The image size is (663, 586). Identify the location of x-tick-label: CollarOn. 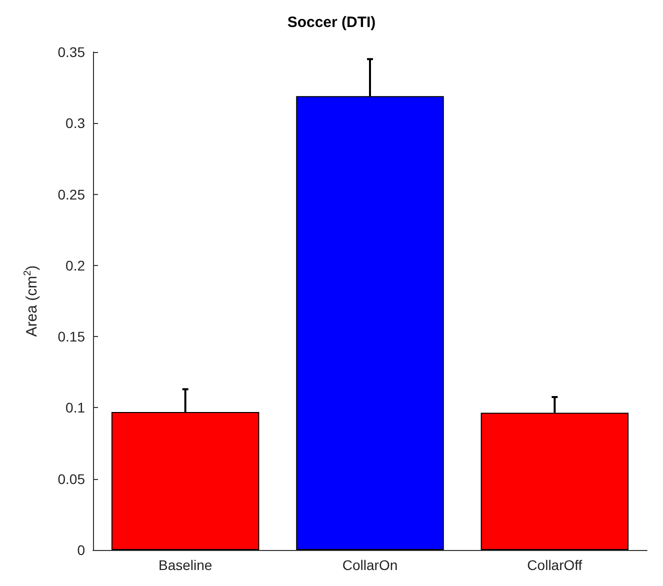
(370, 565).